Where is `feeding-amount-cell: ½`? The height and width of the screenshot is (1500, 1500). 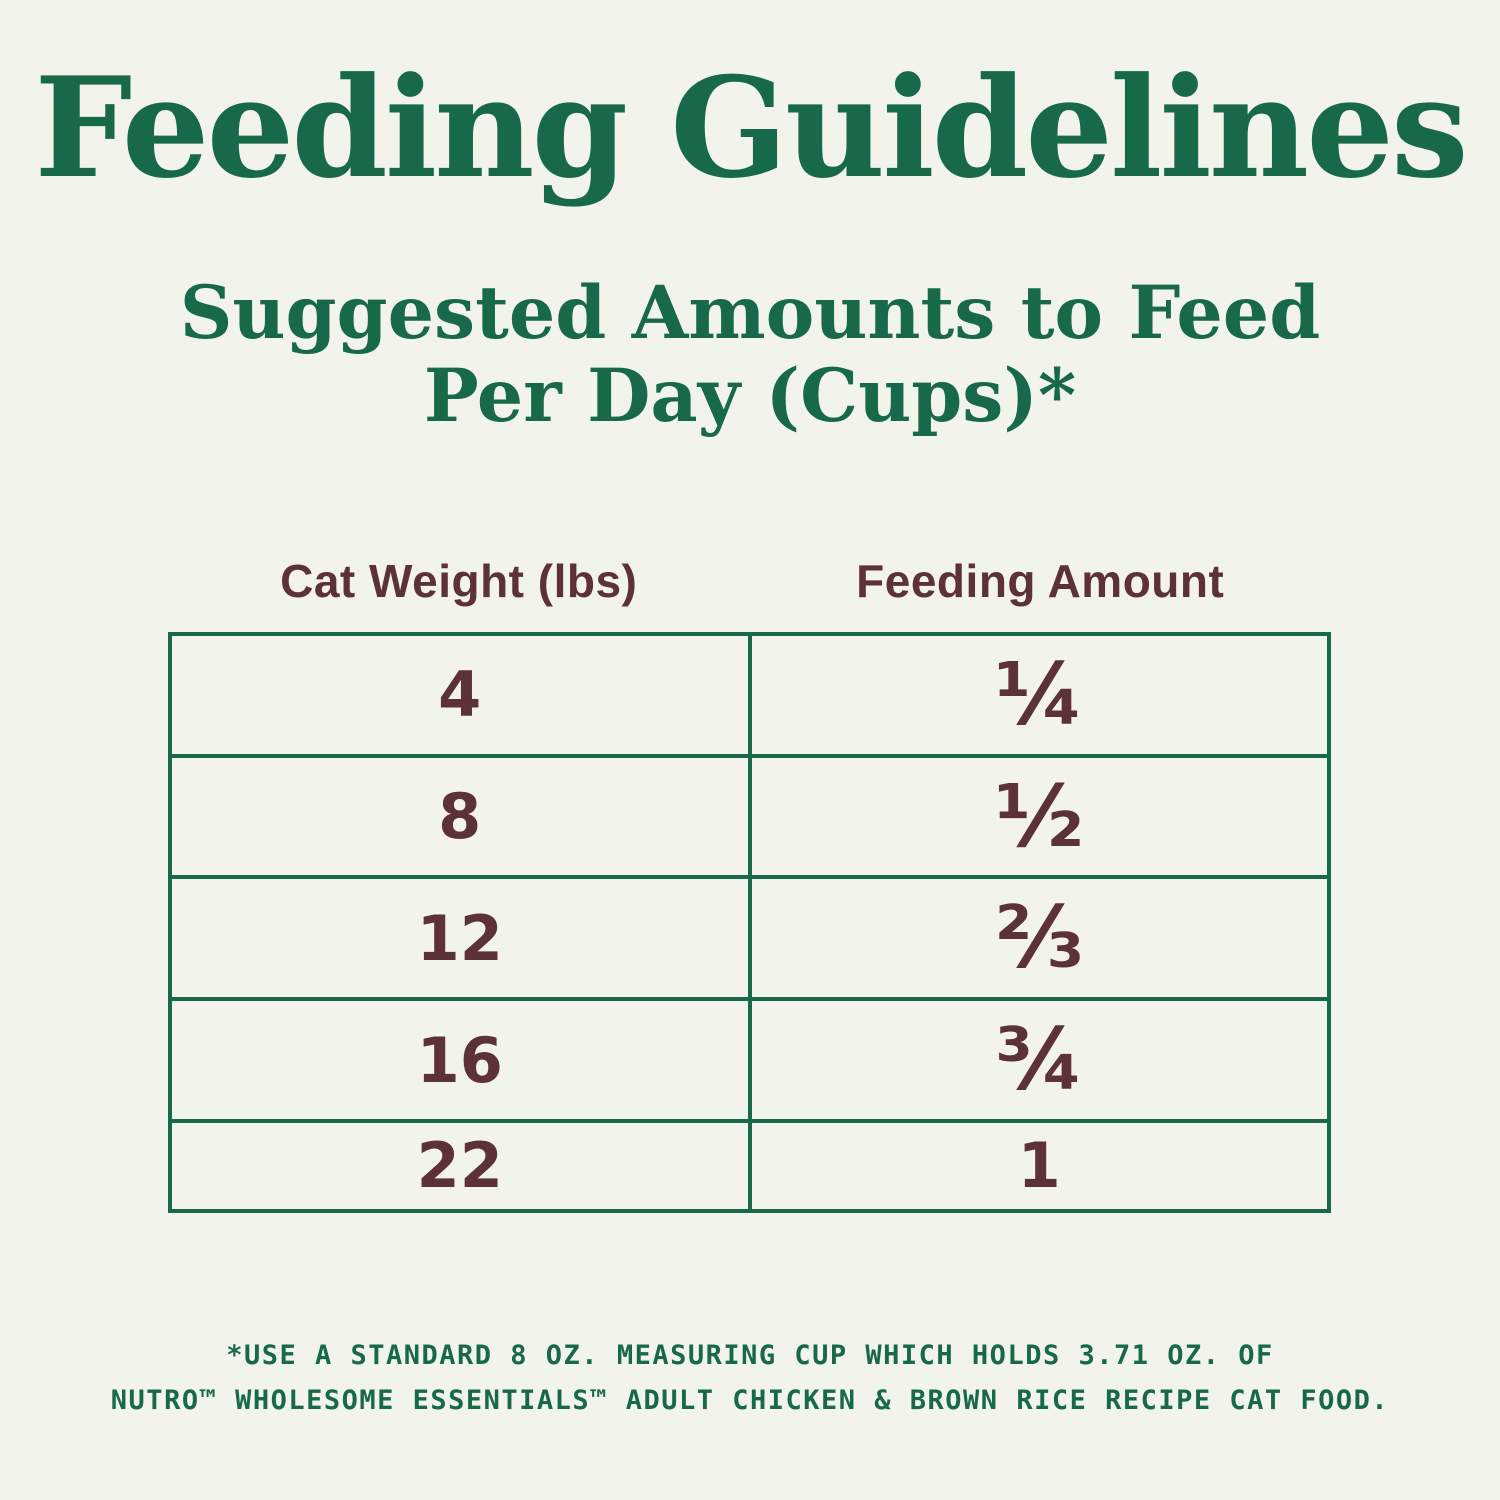 feeding-amount-cell: ½ is located at coordinates (1039, 816).